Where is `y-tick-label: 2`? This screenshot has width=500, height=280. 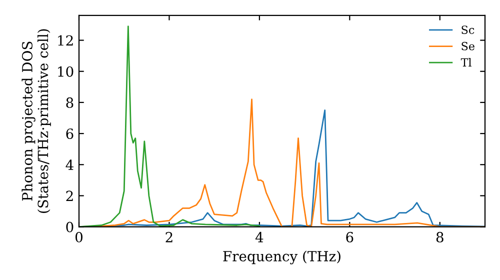 y-tick-label: 2 is located at coordinates (69, 195).